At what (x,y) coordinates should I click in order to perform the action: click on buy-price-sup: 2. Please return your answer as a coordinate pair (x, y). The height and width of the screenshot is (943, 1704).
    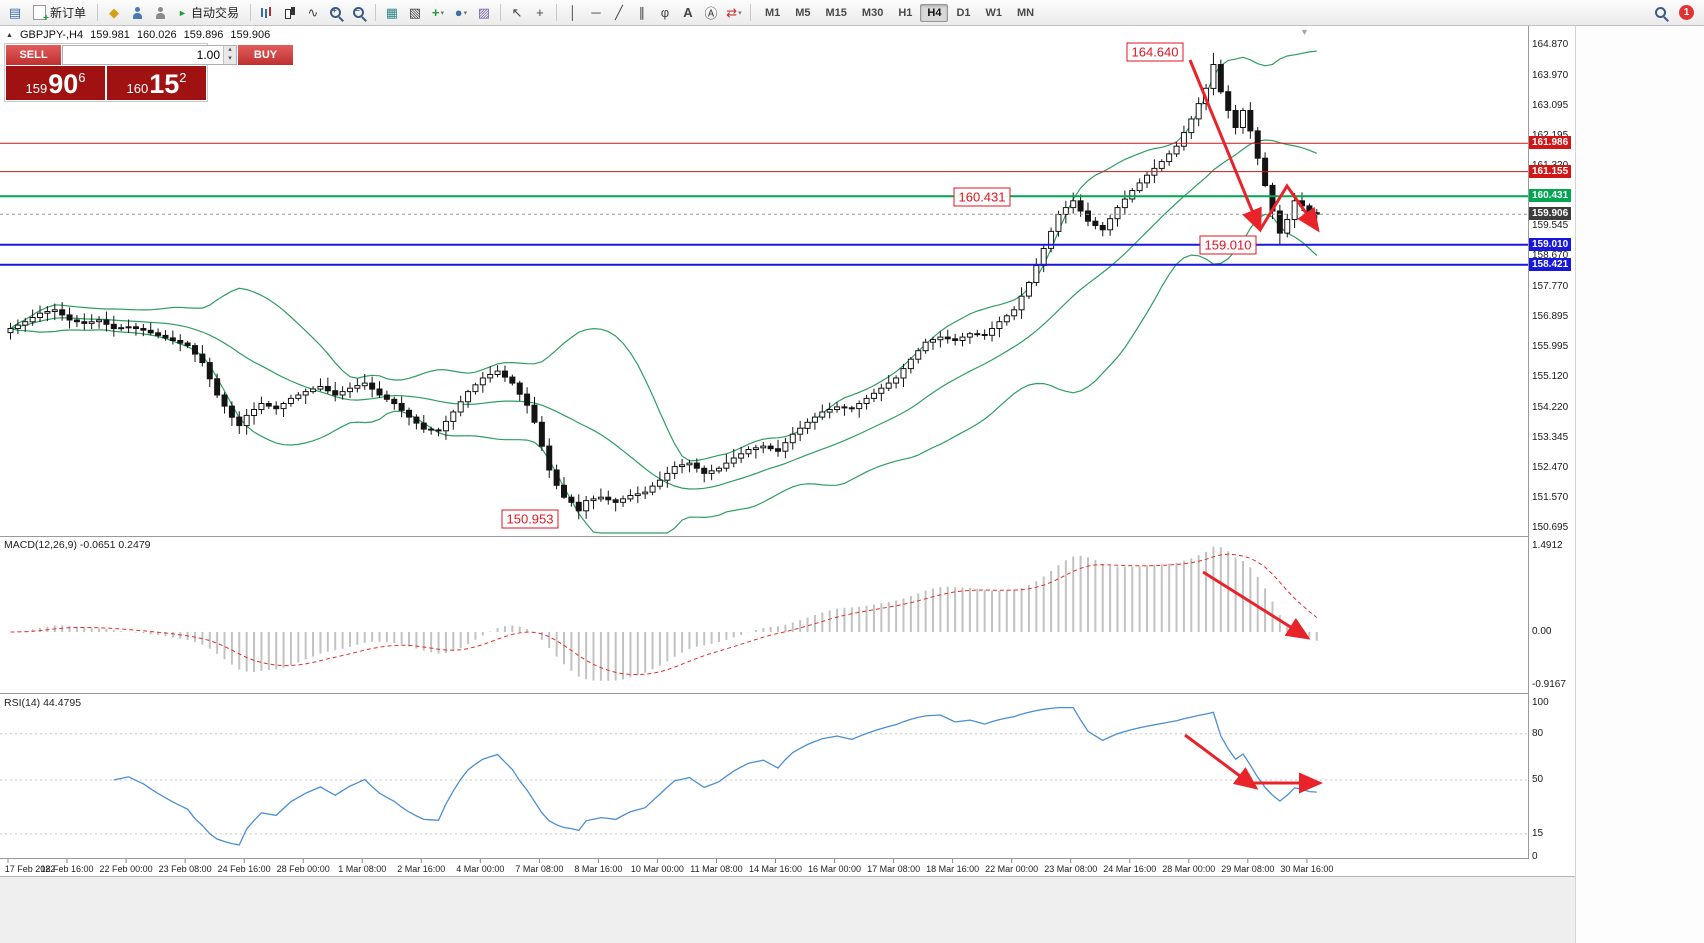
    Looking at the image, I should click on (183, 77).